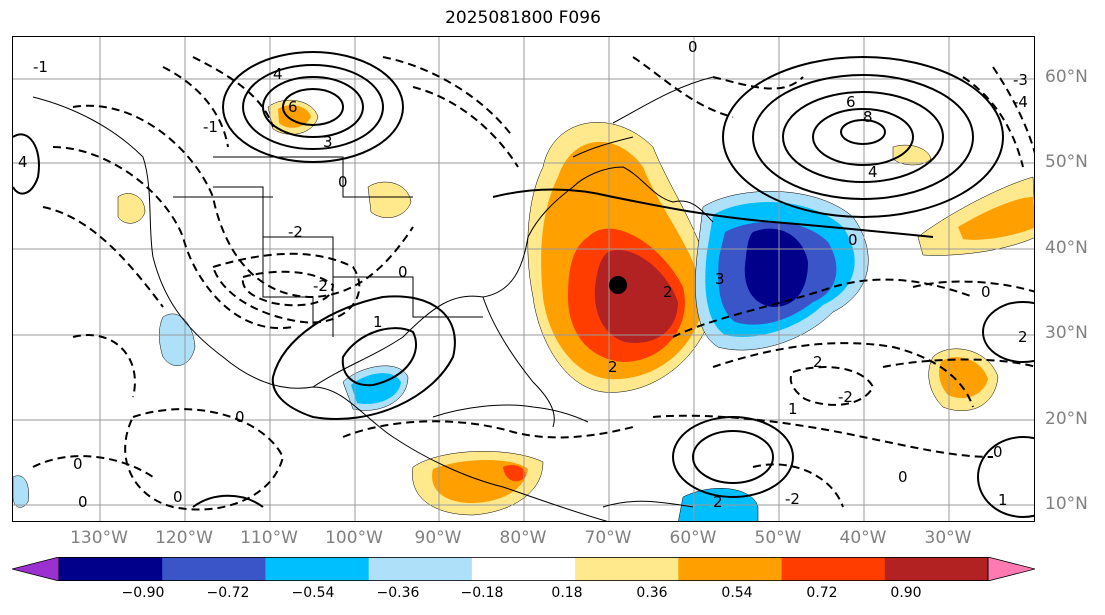  I want to click on warm-anomaly-core, so click(636, 296).